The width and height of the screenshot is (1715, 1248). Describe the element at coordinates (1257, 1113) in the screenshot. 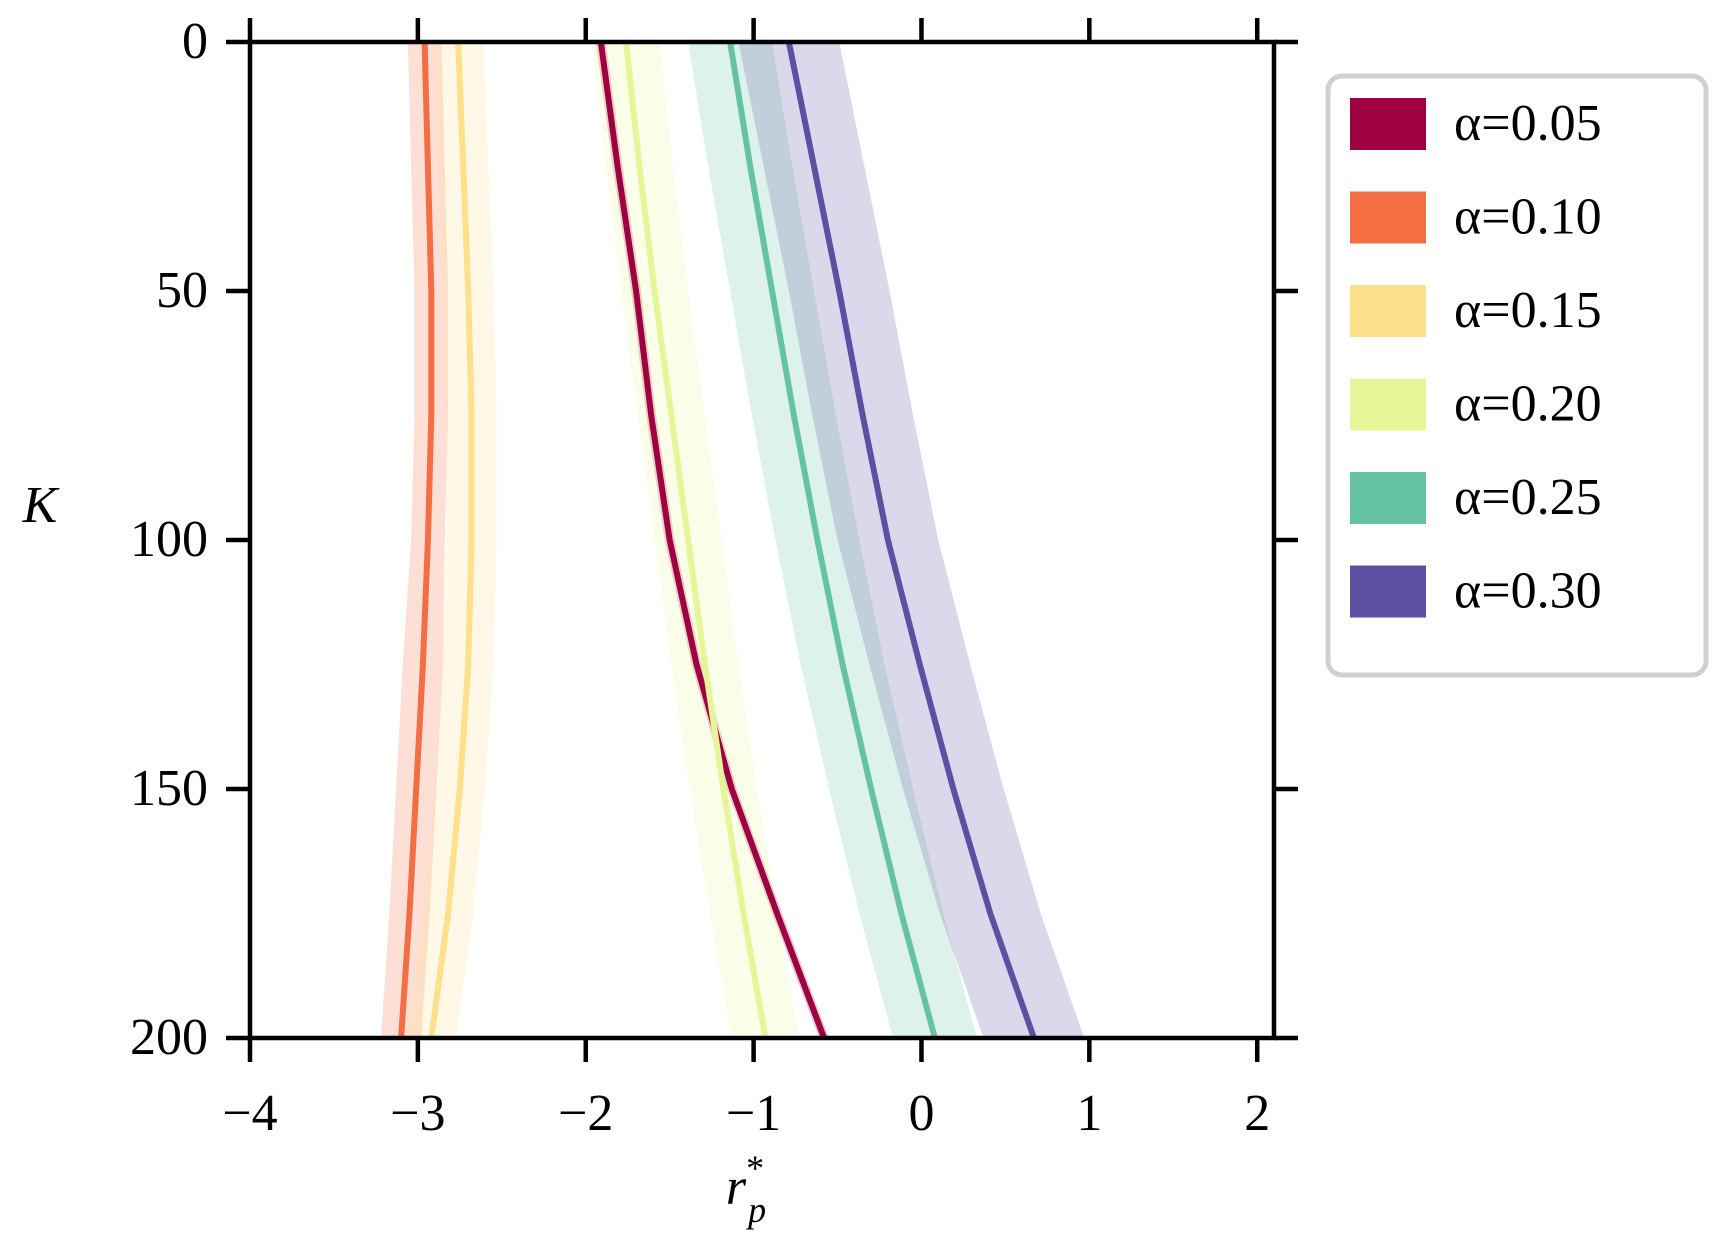

I see `x-tick-label: 2` at that location.